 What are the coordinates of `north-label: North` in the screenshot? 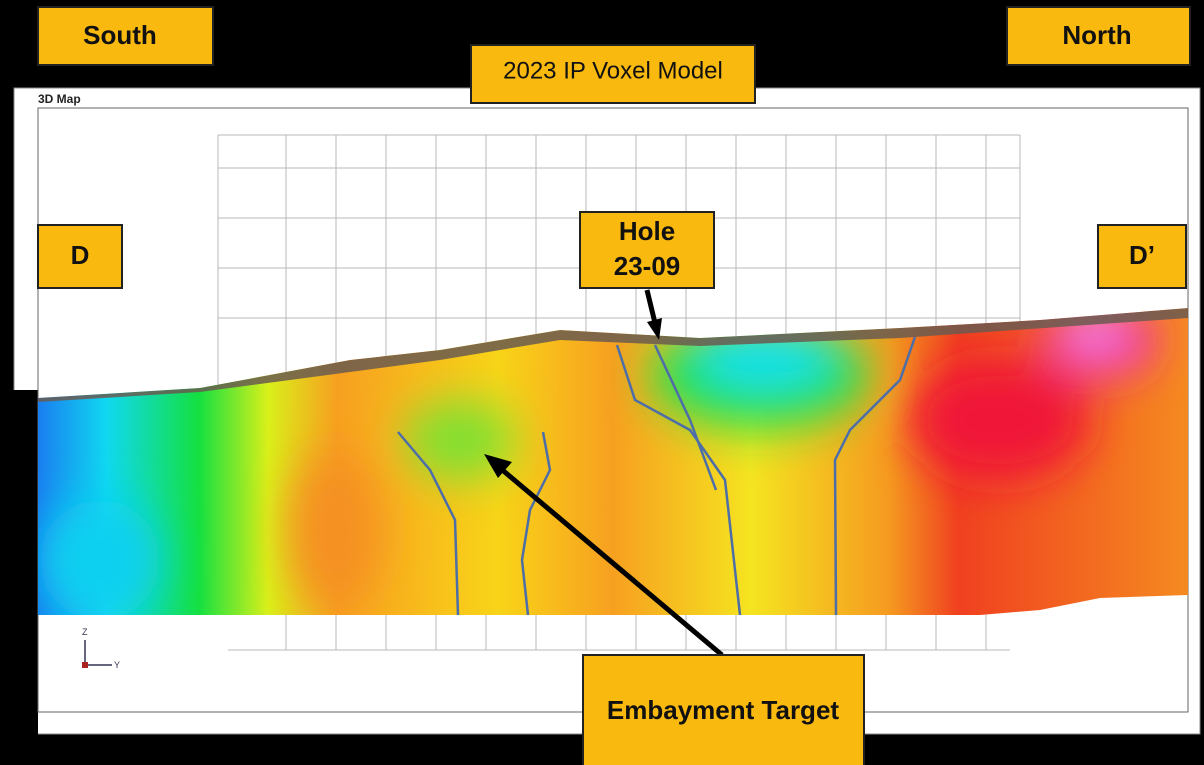 It's located at (1096, 35).